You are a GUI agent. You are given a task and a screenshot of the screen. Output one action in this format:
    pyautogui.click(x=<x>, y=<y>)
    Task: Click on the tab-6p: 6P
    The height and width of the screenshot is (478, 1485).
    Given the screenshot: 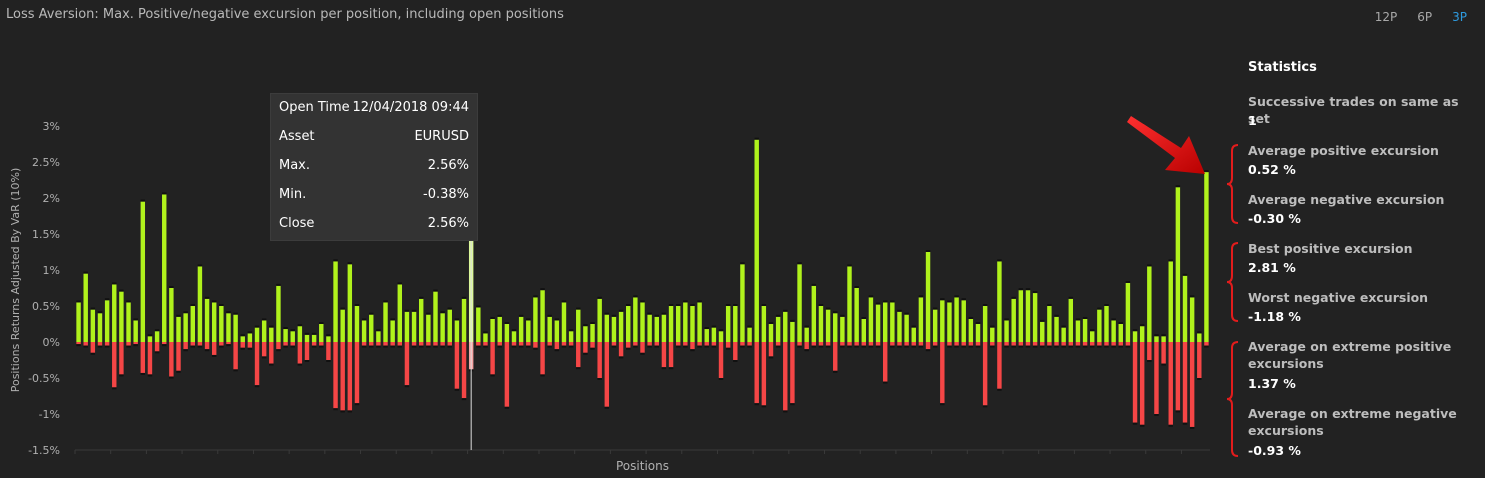 What is the action you would take?
    pyautogui.click(x=1425, y=17)
    